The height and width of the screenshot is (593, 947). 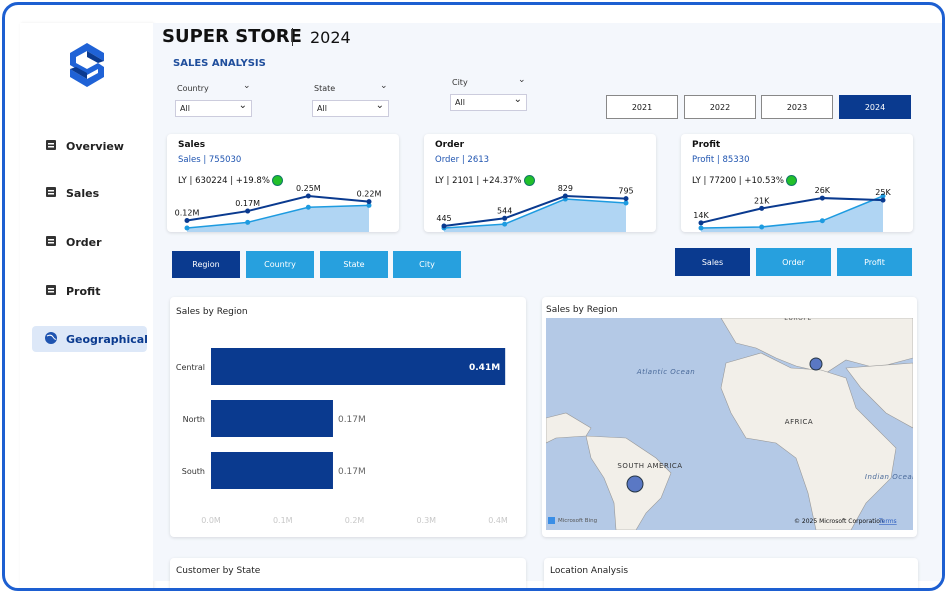 What do you see at coordinates (874, 262) in the screenshot?
I see `measure-tab: Profit` at bounding box center [874, 262].